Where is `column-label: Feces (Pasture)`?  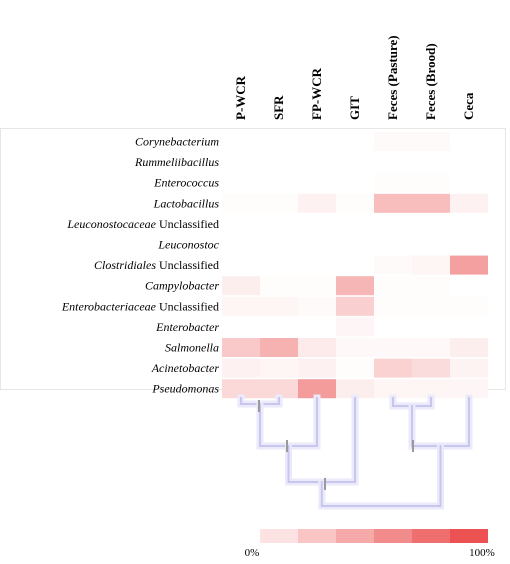 column-label: Feces (Pasture) is located at coordinates (392, 77).